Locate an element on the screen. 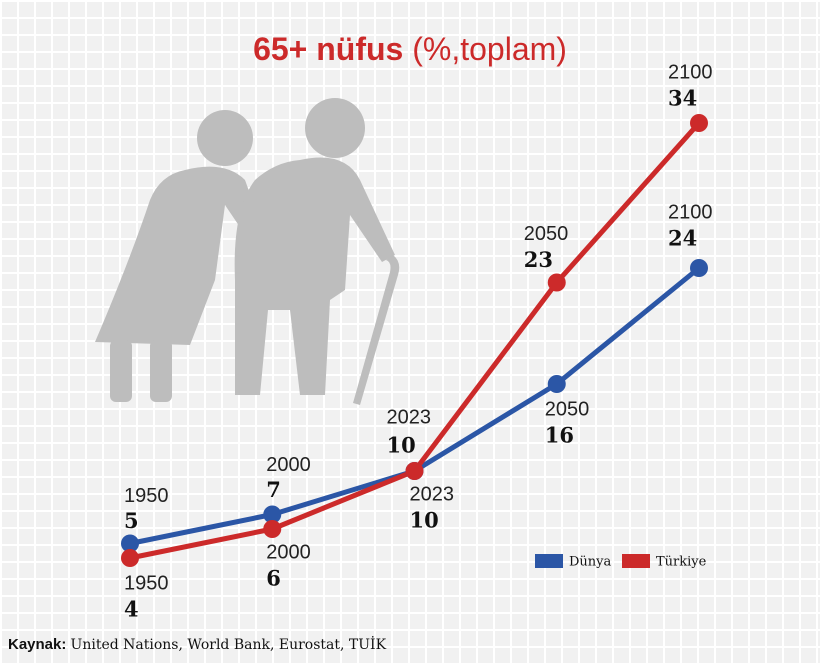  value-label: 6 is located at coordinates (273, 578).